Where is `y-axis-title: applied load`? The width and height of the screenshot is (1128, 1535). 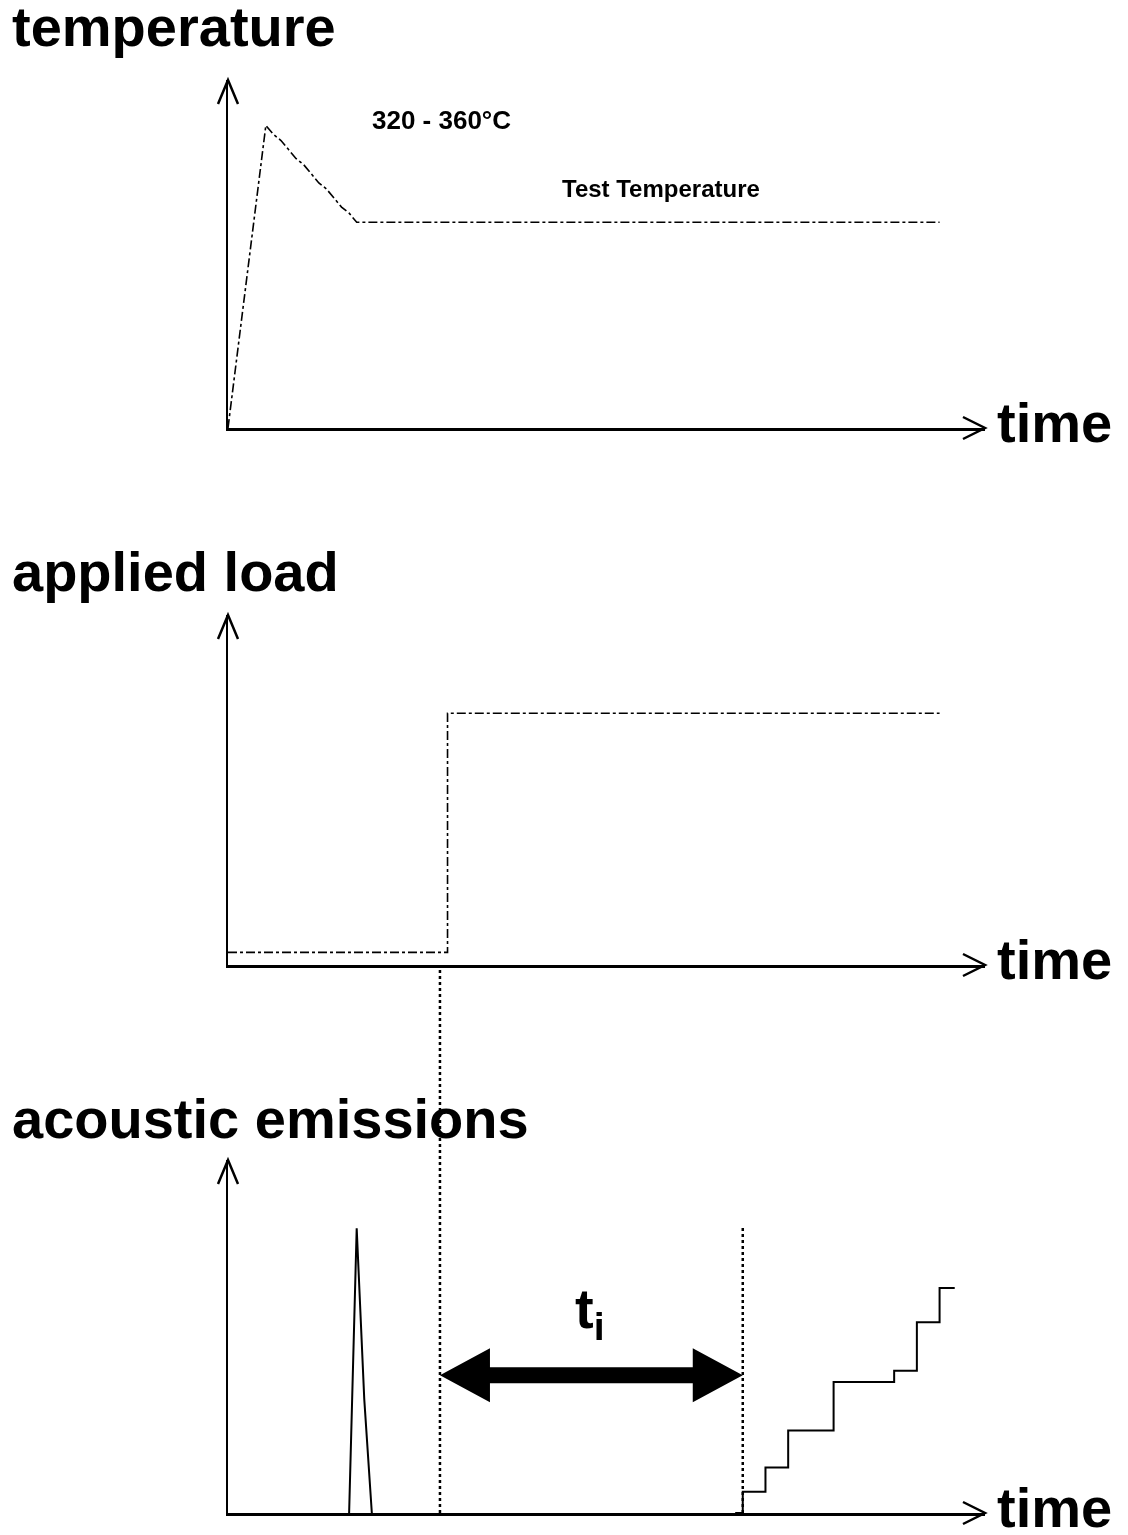 y-axis-title: applied load is located at coordinates (175, 571).